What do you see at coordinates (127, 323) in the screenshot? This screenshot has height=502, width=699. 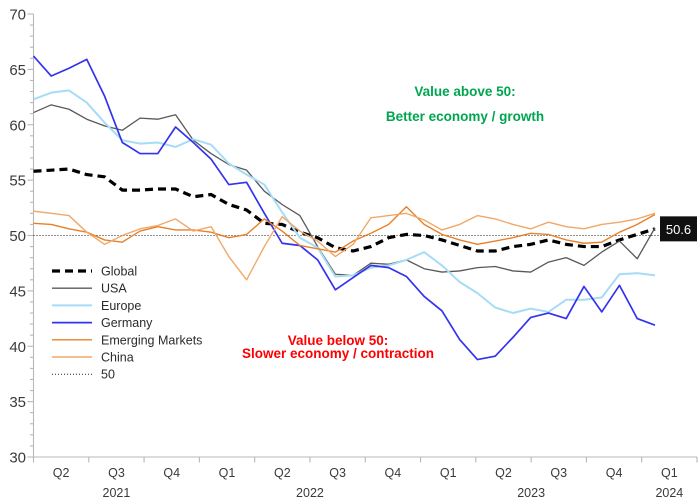 I see `legend-label-germany: Germany` at bounding box center [127, 323].